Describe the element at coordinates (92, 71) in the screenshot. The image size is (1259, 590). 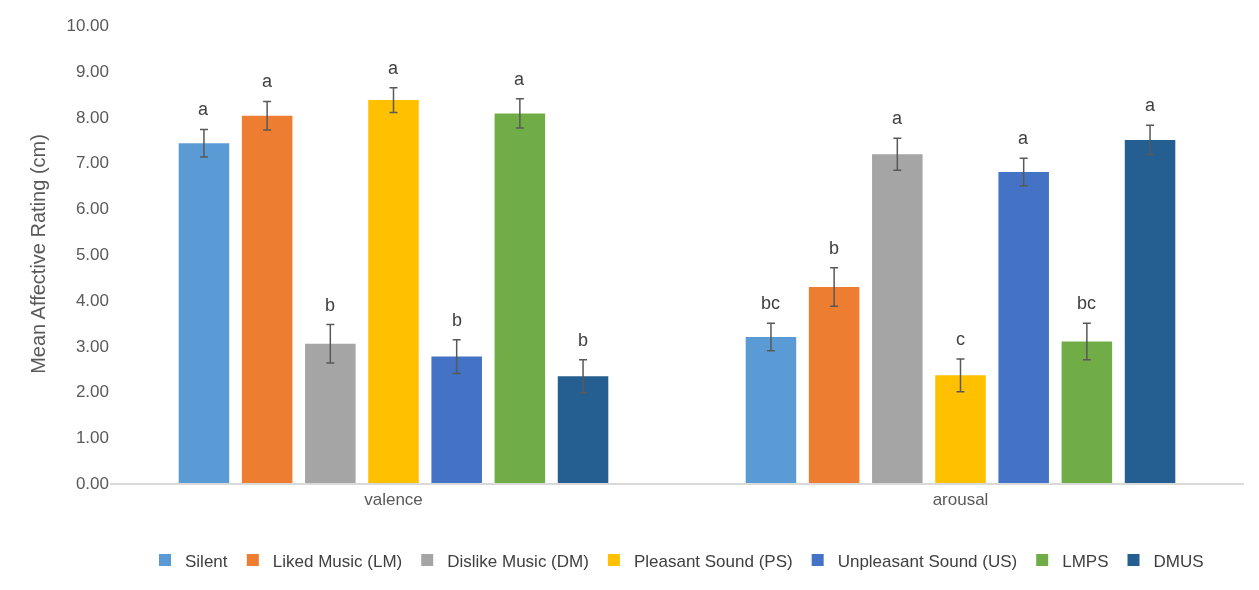
I see `y-tick-label: 9.00` at that location.